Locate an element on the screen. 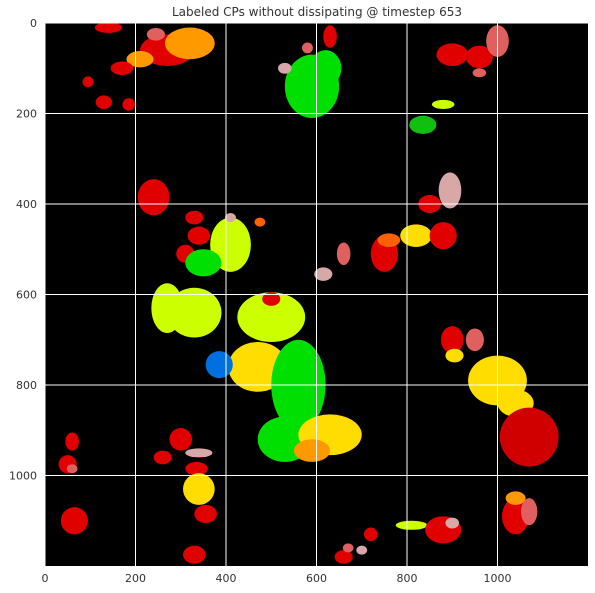 The width and height of the screenshot is (595, 593). region-center-lime is located at coordinates (271, 317).